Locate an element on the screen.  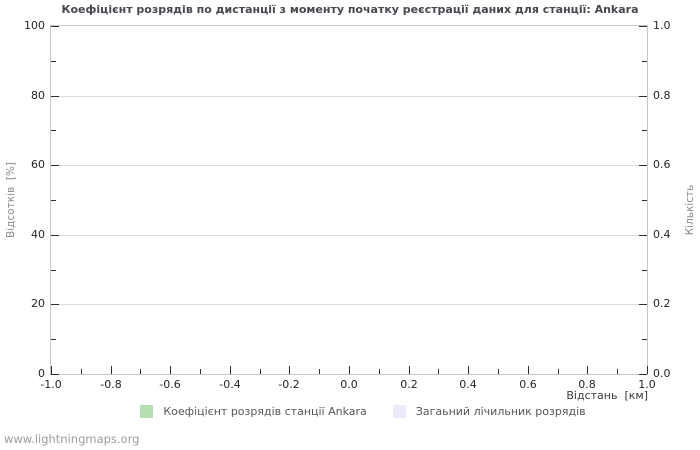
x-tick-label: 0.4 is located at coordinates (468, 384).